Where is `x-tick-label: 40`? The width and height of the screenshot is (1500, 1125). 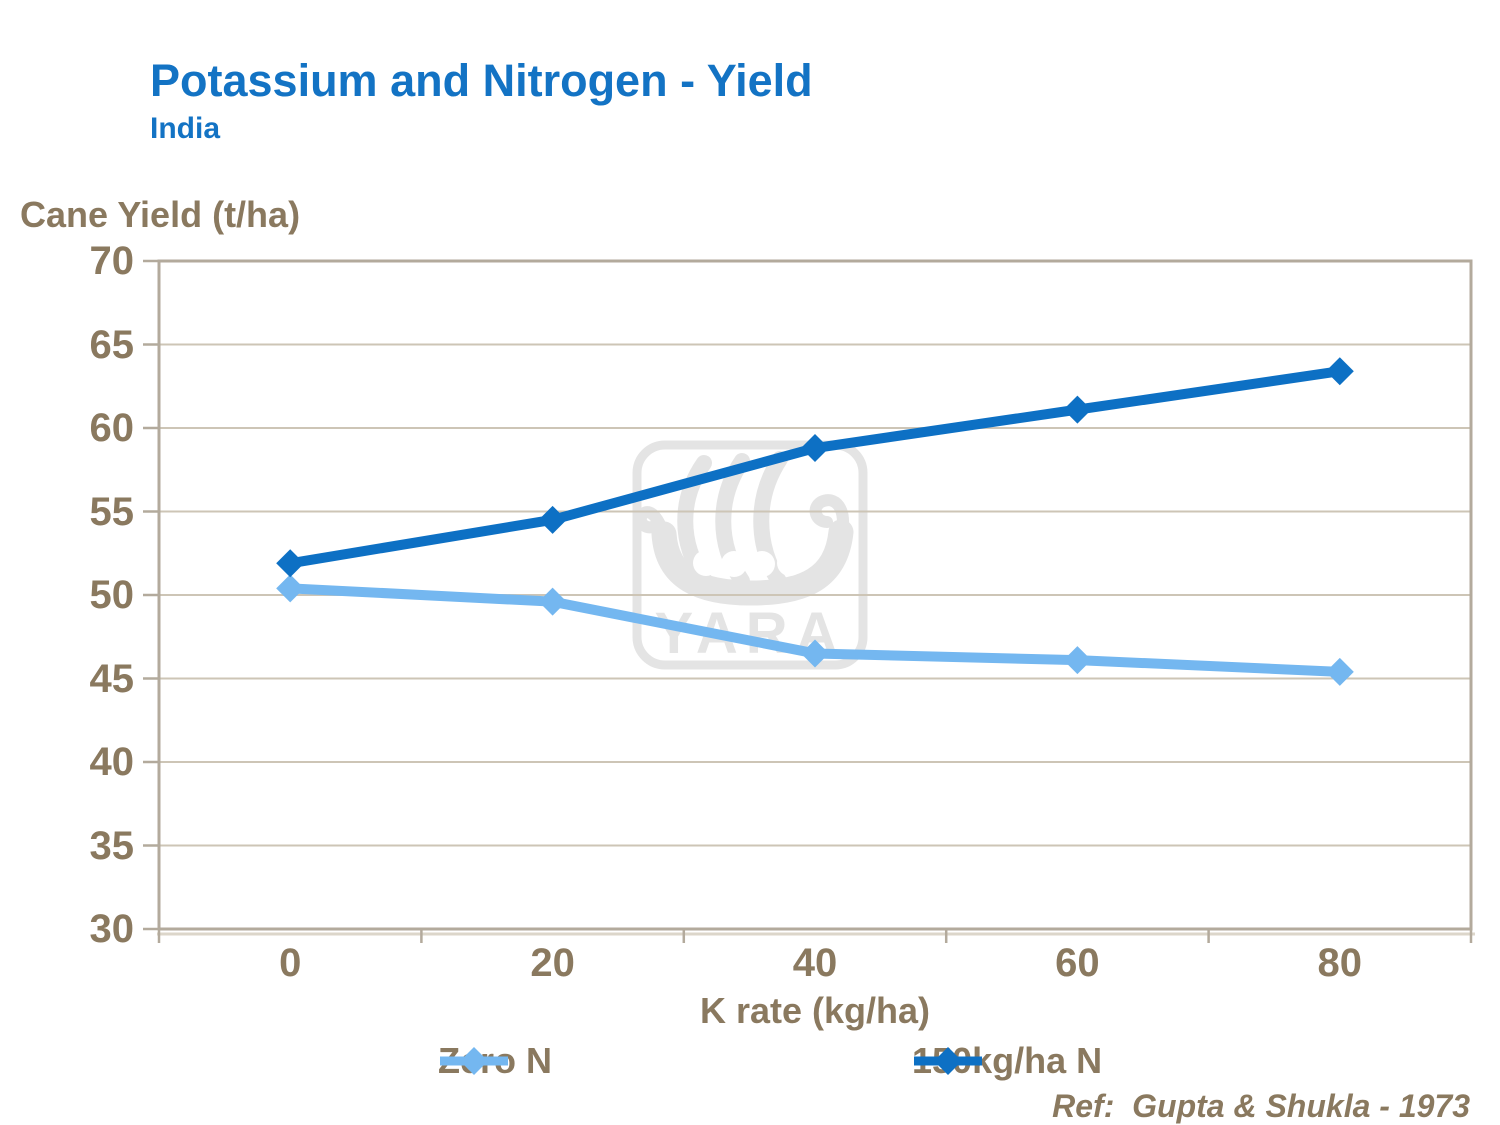 x-tick-label: 40 is located at coordinates (815, 963).